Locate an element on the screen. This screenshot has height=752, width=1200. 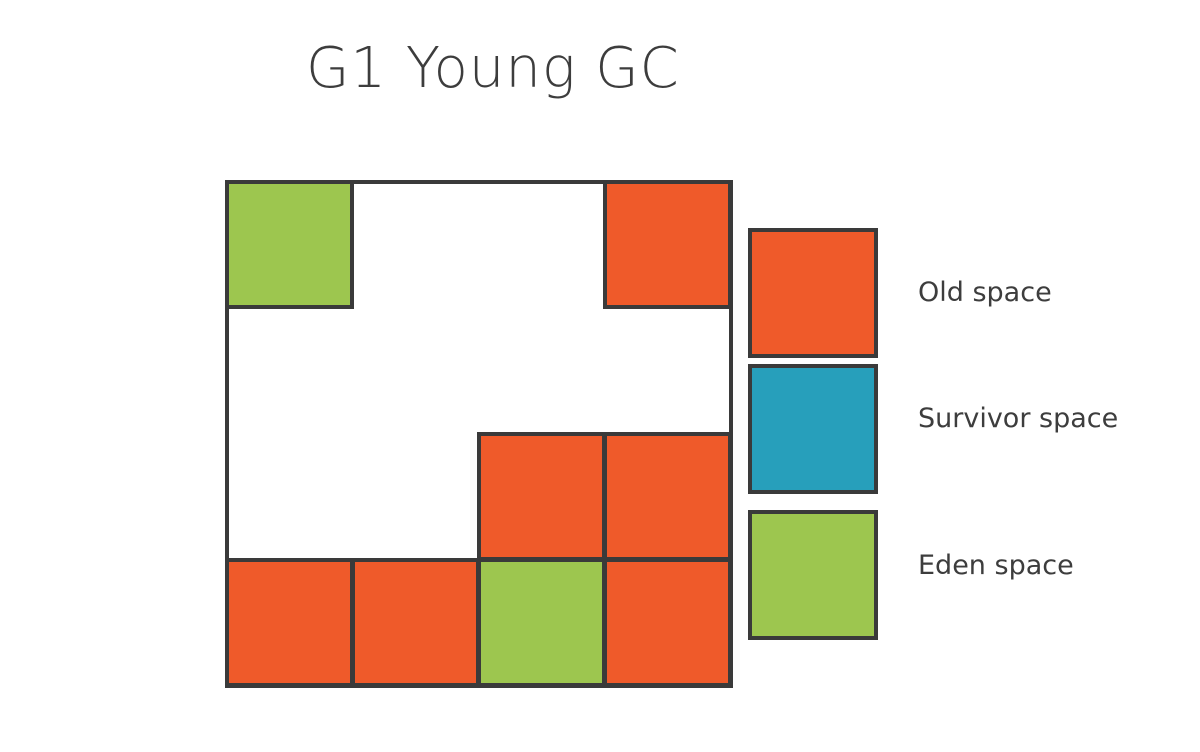
diagram-title: G1 Young GC is located at coordinates (493, 68).